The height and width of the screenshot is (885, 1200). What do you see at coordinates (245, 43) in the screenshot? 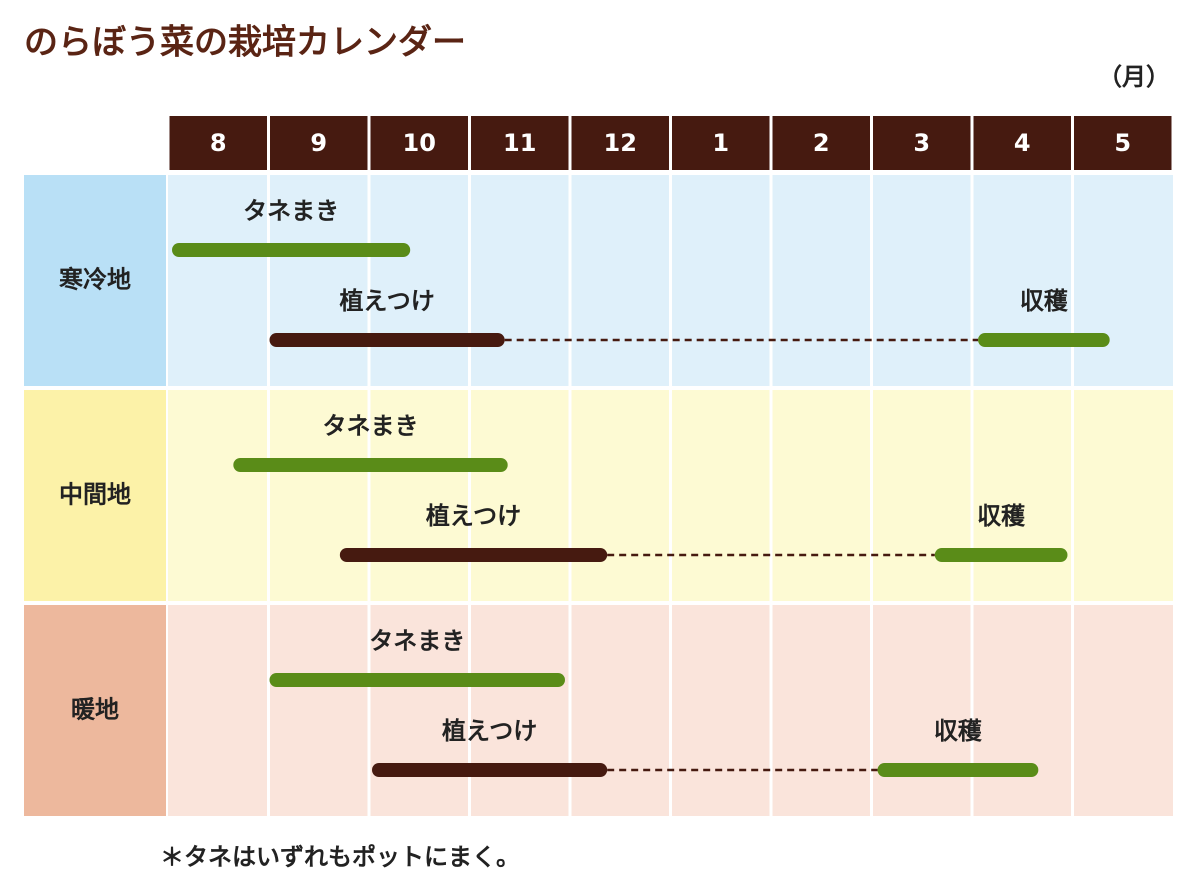
I see `chart-title: のらぼう菜の栽培カレンダー` at bounding box center [245, 43].